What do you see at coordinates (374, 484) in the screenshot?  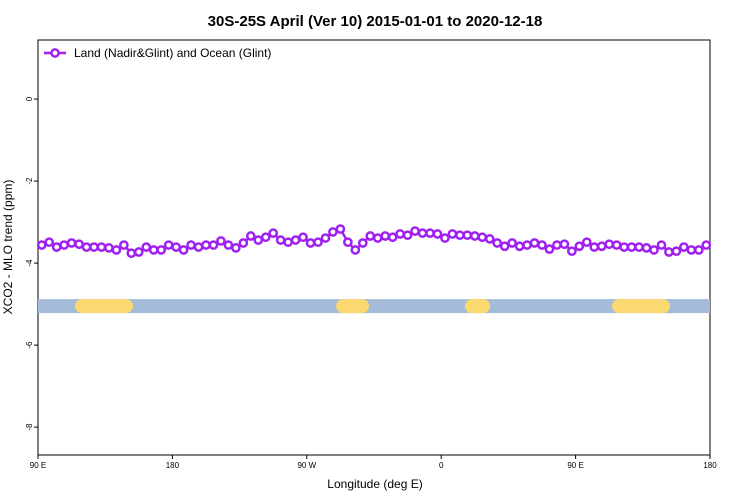 I see `x-axis-label: Longitude (deg E)` at bounding box center [374, 484].